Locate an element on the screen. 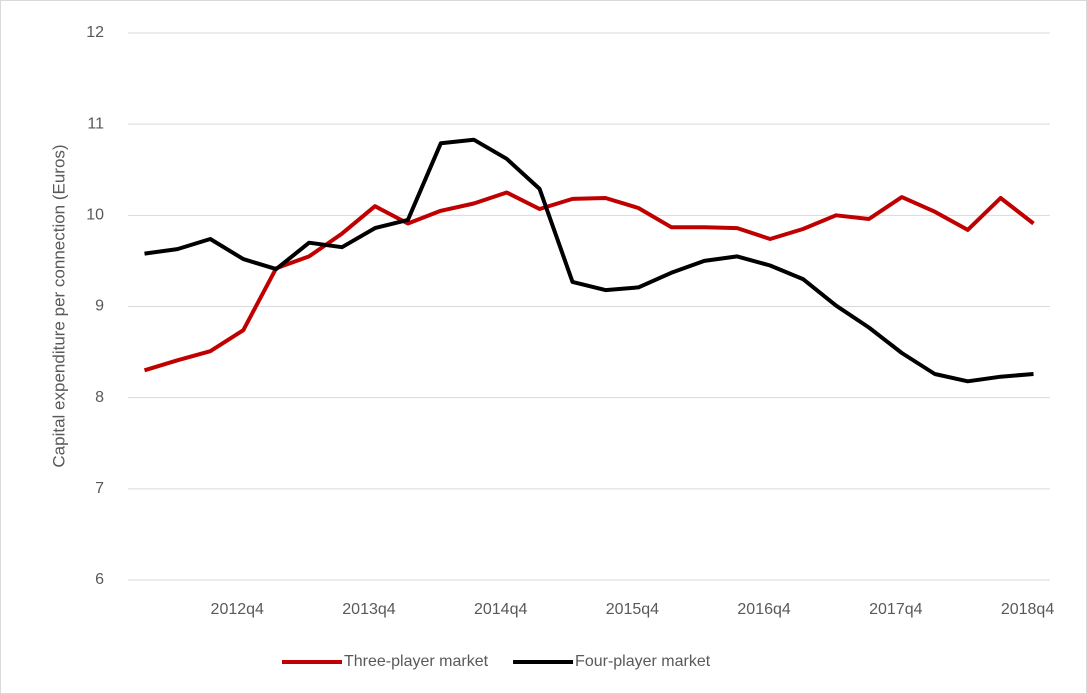 Image resolution: width=1087 pixels, height=694 pixels. y-tick-label: 8 is located at coordinates (99, 397).